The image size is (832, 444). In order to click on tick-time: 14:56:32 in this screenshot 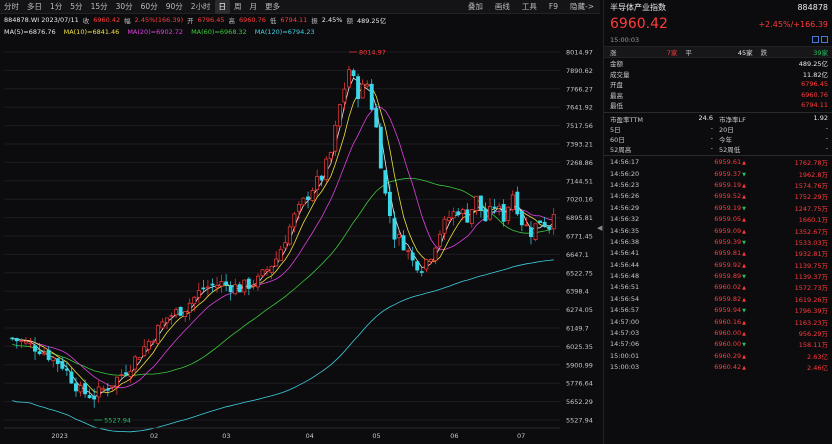, I will do `click(625, 219)`.